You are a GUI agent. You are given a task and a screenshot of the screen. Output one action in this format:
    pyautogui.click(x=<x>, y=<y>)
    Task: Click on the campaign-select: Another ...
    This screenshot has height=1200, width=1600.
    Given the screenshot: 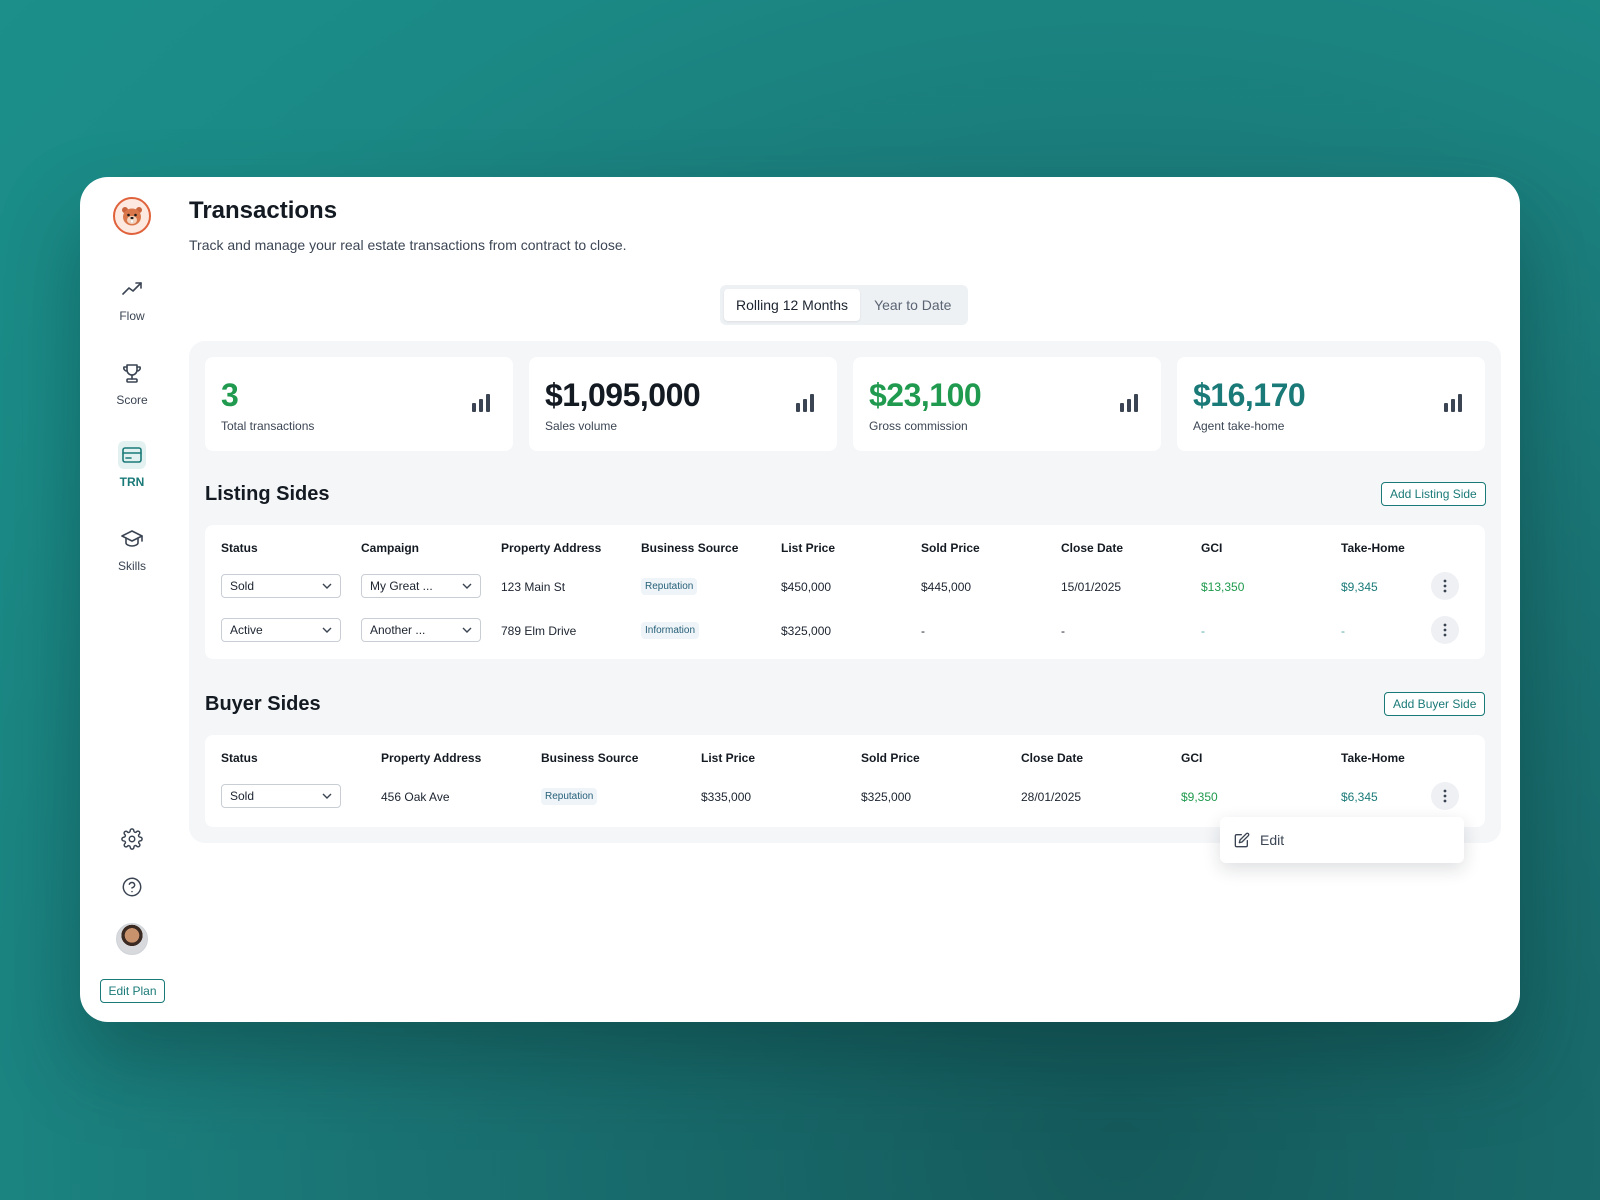 What is the action you would take?
    pyautogui.click(x=421, y=630)
    